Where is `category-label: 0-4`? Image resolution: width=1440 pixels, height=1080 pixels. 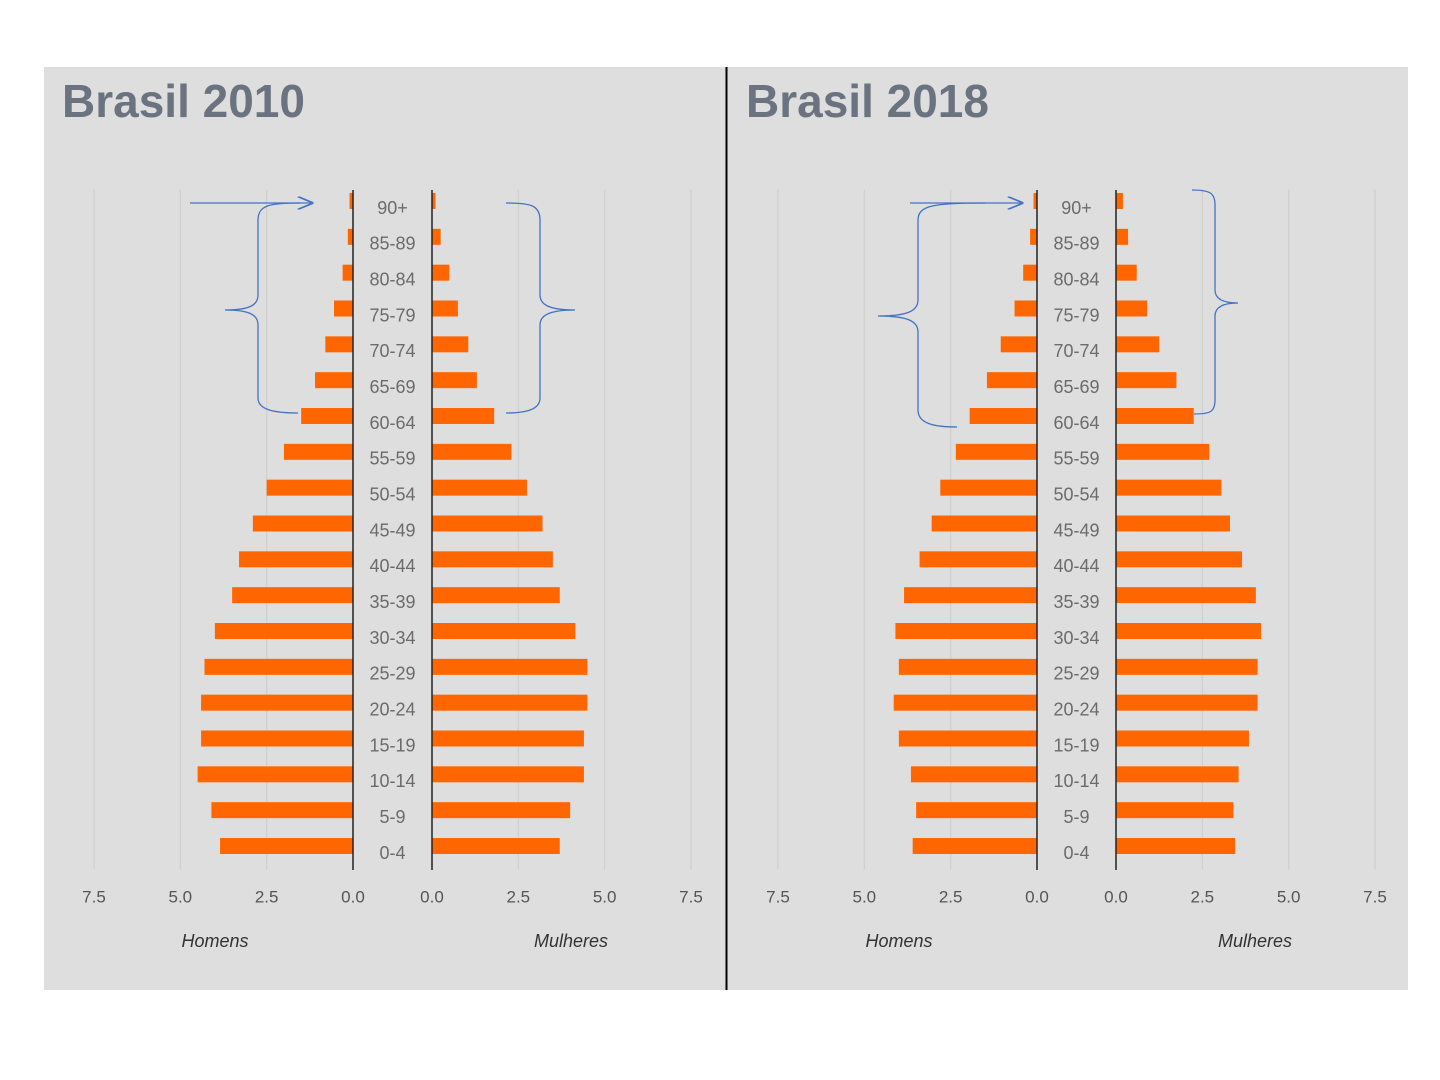
category-label: 0-4 is located at coordinates (1076, 853).